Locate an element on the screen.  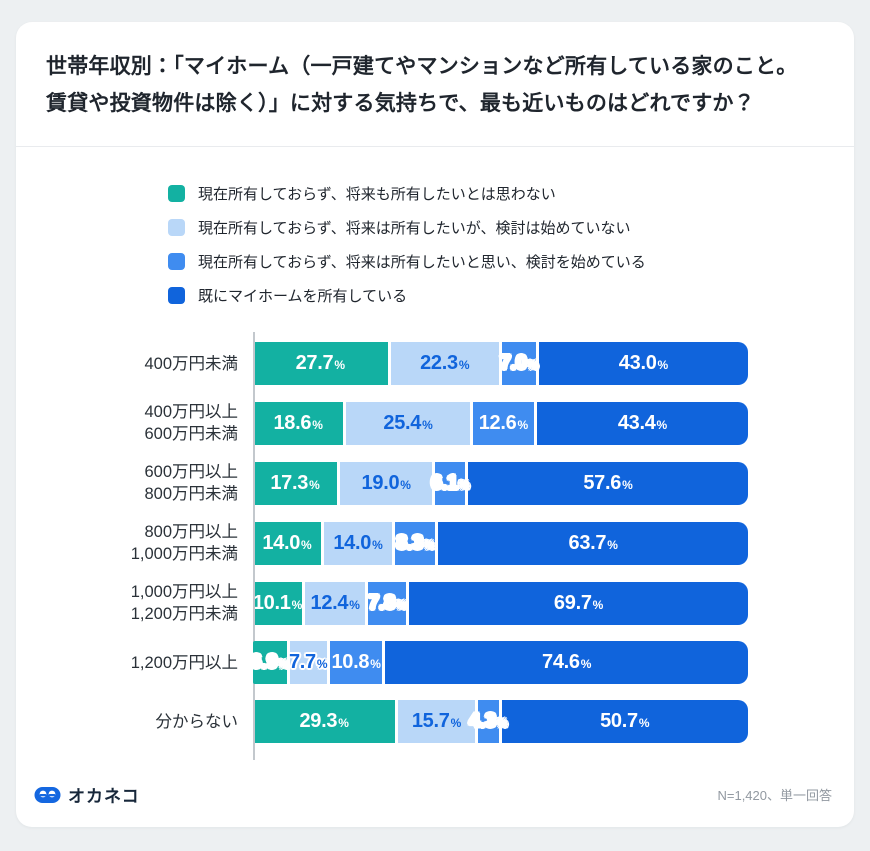
chart-row: 400万円未満 27.7% 22.3% 7.0% 43.0% is located at coordinates (402, 363).